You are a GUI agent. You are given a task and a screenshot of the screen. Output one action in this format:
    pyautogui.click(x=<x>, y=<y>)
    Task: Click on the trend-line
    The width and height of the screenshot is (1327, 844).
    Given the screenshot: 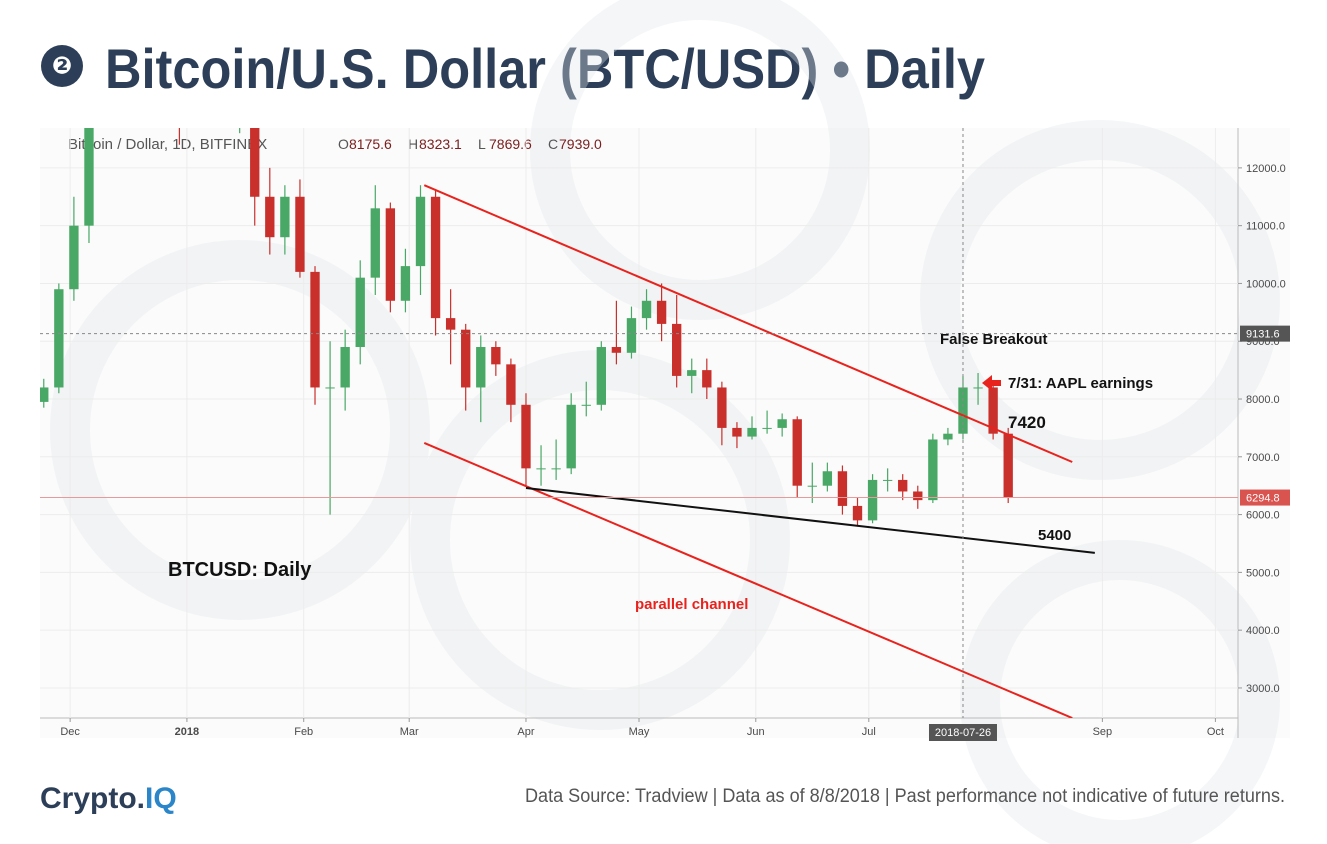 What is the action you would take?
    pyautogui.click(x=810, y=520)
    